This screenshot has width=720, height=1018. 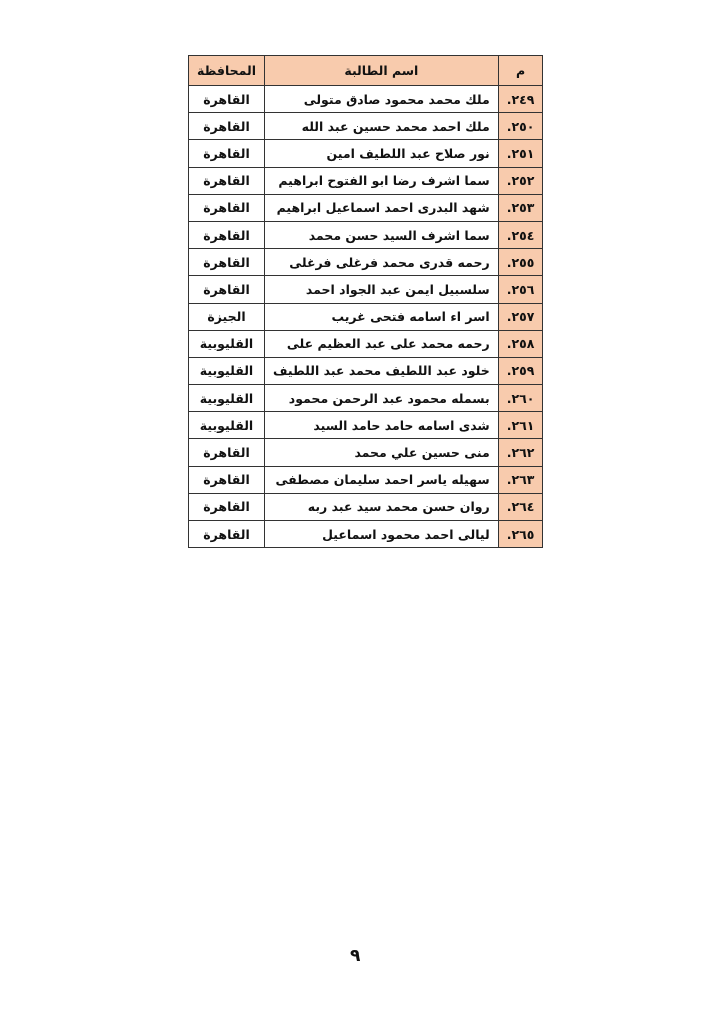 I want to click on table-row: ٢٥٥. رحمه قدرى محمد فرغلى فرغلى القاهرة, so click(x=365, y=262).